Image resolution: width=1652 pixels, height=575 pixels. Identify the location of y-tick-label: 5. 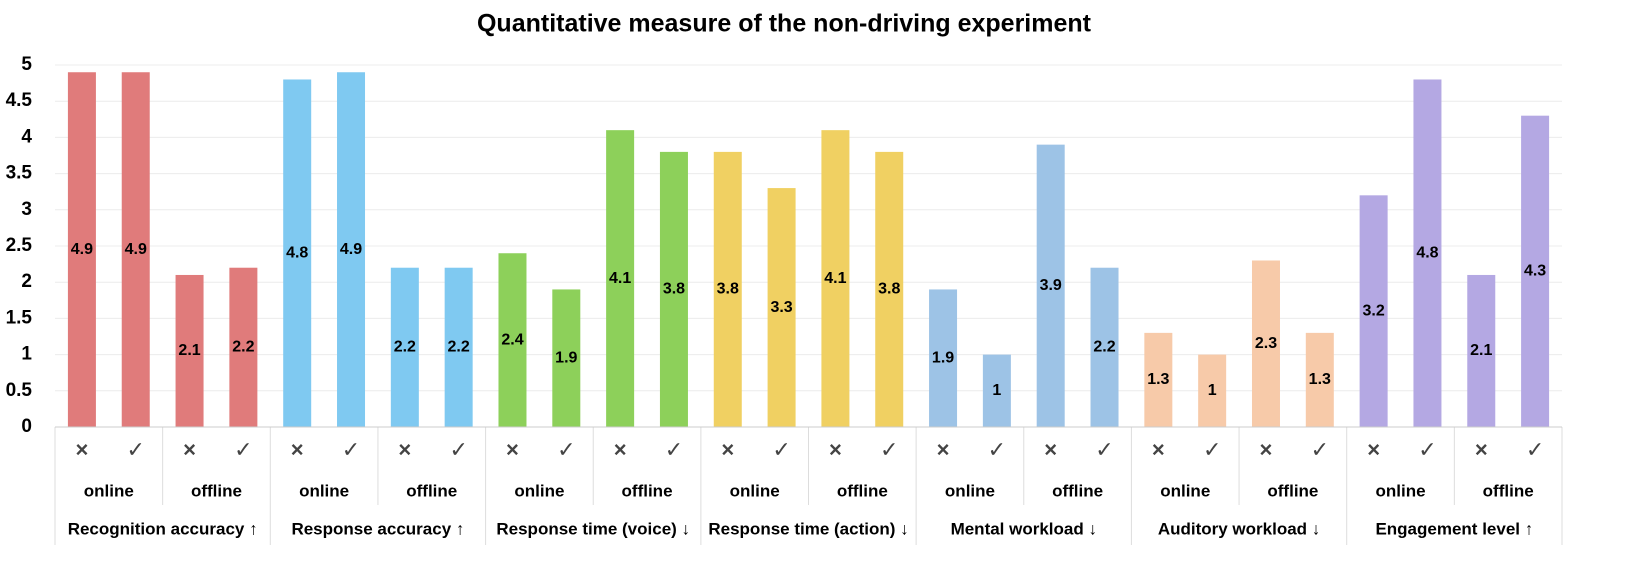
(26, 64).